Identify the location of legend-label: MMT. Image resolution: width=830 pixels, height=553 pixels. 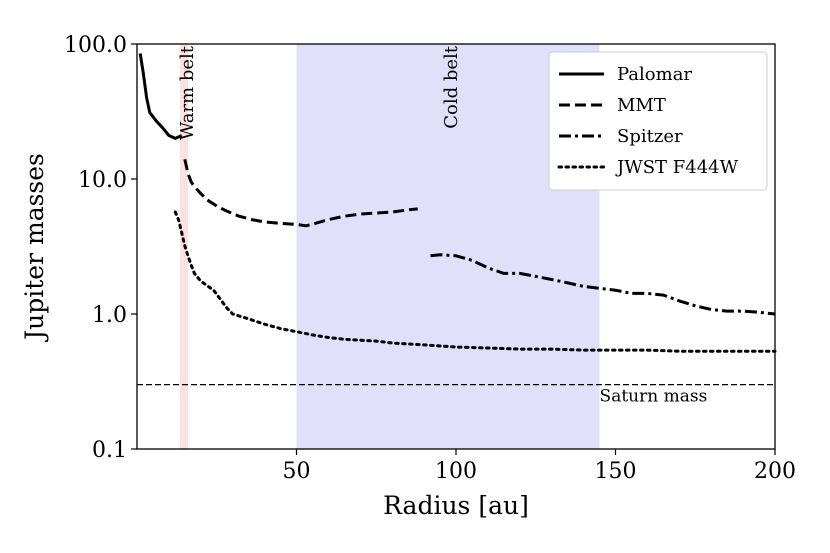
(641, 105).